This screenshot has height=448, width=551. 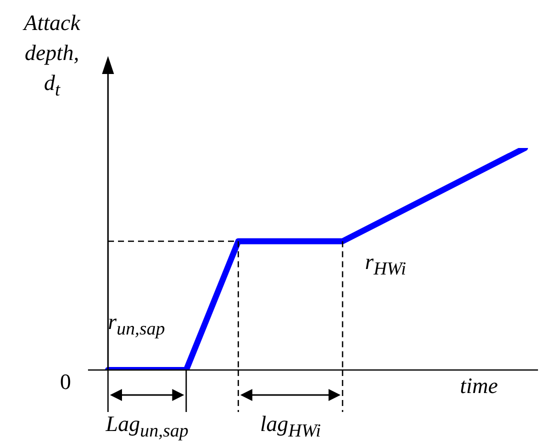 I want to click on annotation: r$_{un,sap}$, so click(x=136, y=324).